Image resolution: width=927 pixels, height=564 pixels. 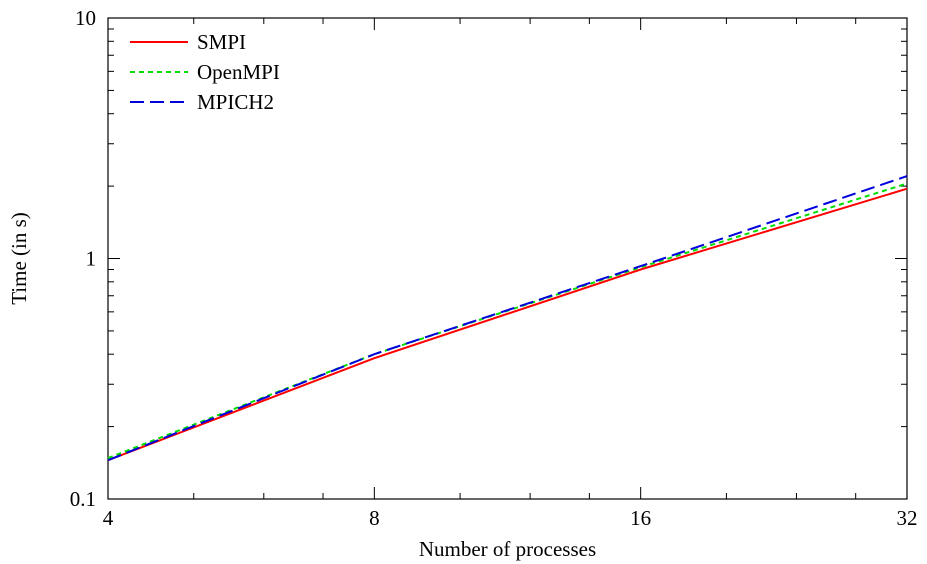 What do you see at coordinates (507, 549) in the screenshot?
I see `x-axis-title: Number of processes` at bounding box center [507, 549].